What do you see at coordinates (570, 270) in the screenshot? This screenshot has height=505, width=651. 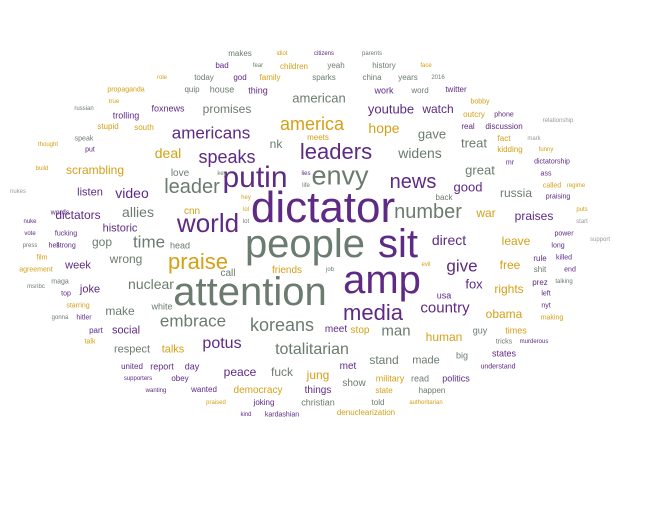 I see `word-end: end` at bounding box center [570, 270].